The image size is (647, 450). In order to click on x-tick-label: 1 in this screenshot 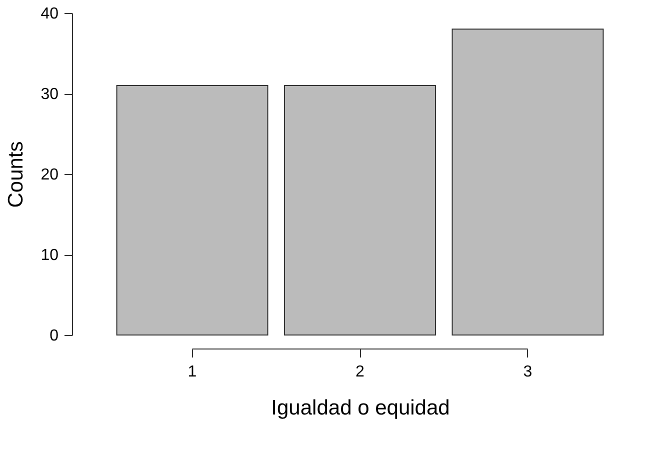, I will do `click(192, 372)`.